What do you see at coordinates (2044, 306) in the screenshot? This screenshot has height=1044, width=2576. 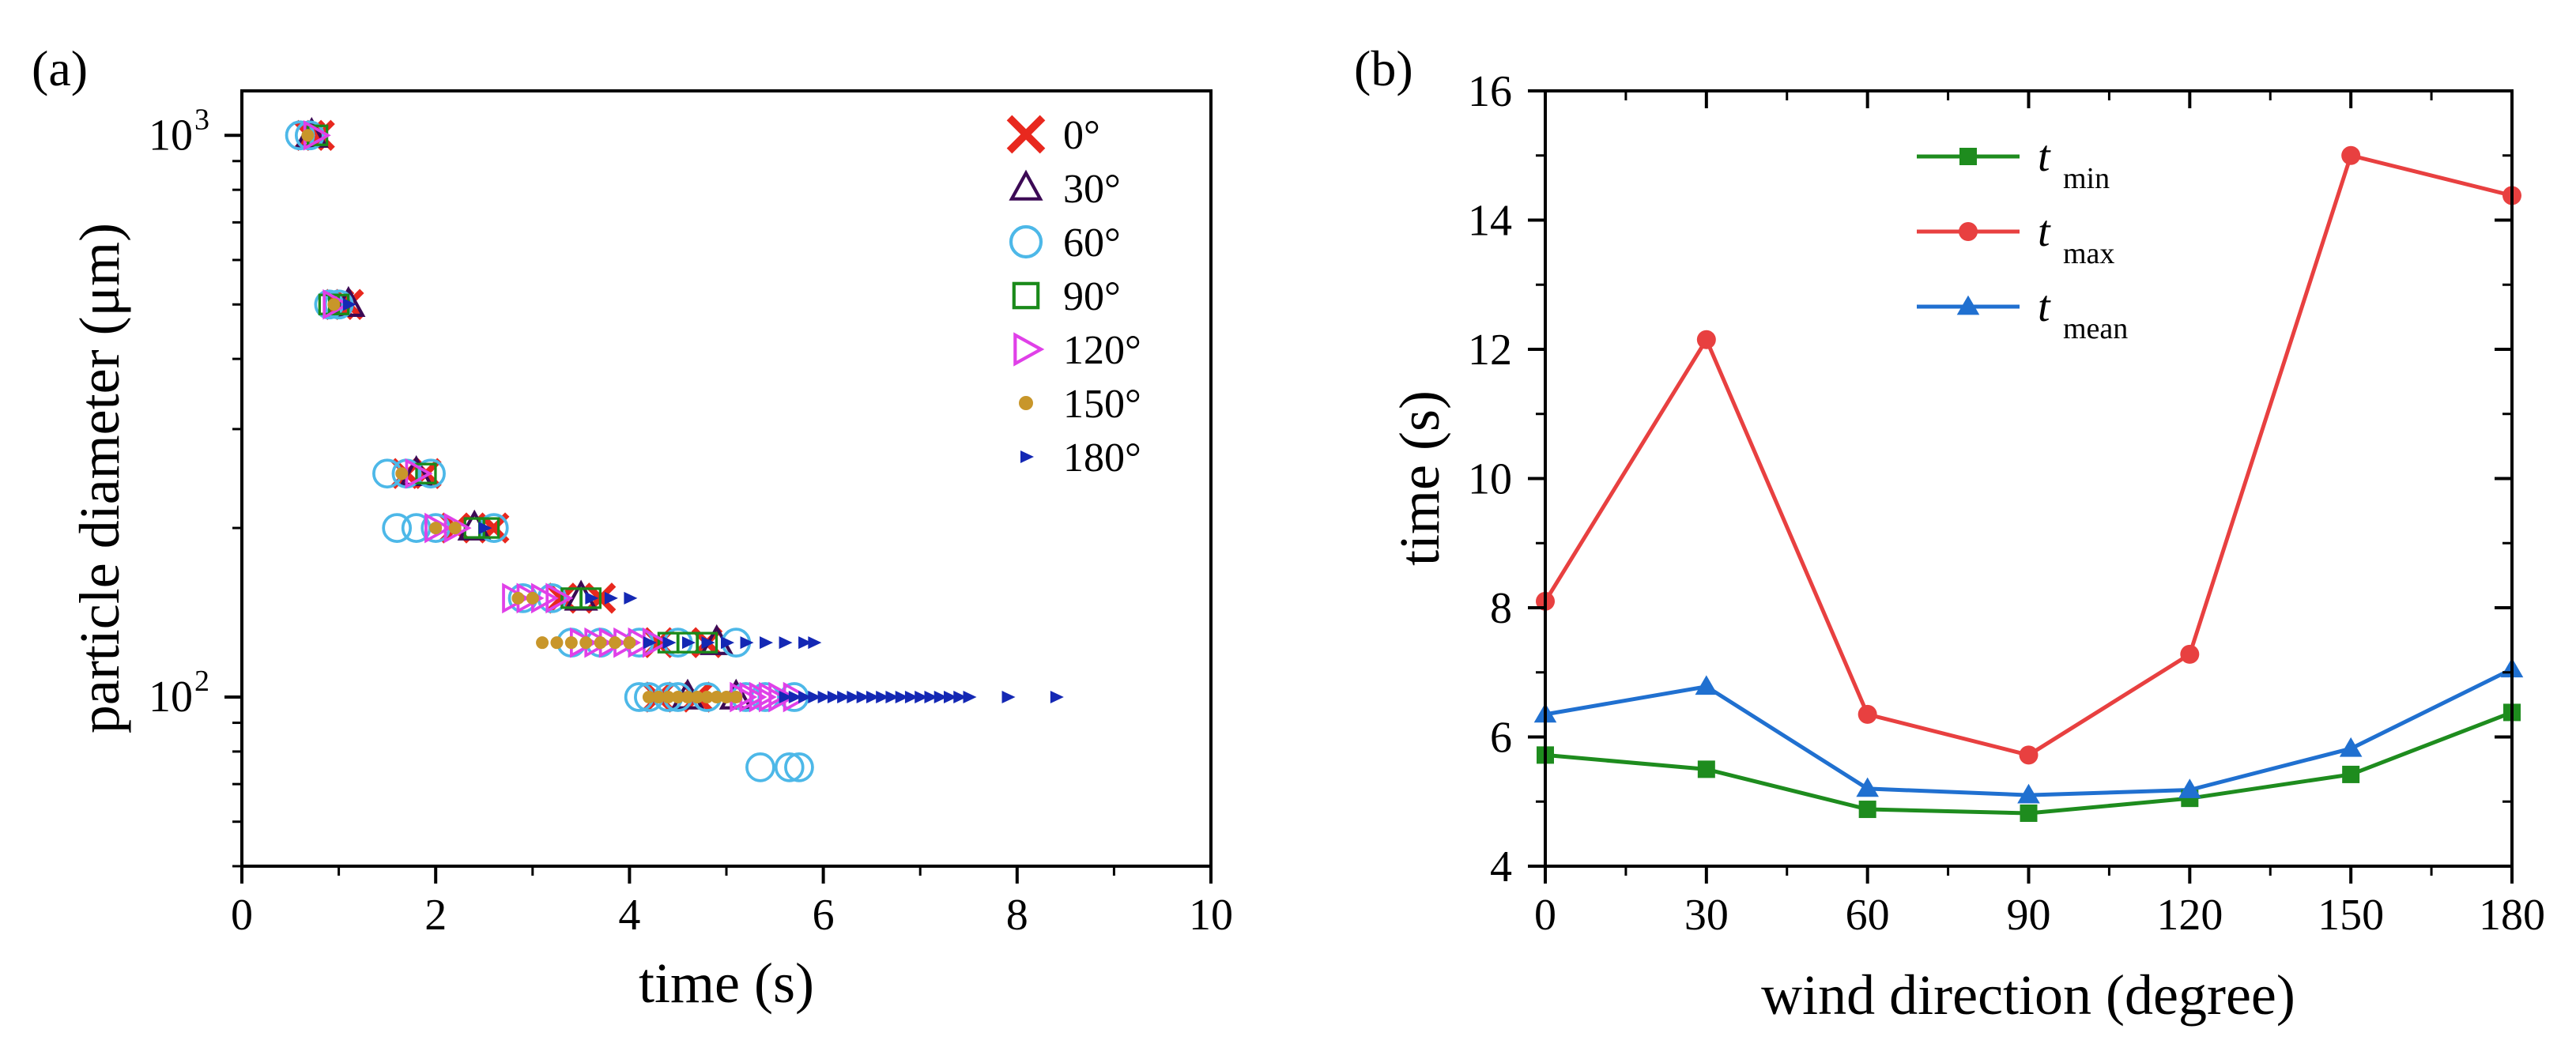 I see `panel-b-legend-label-mean: t` at bounding box center [2044, 306].